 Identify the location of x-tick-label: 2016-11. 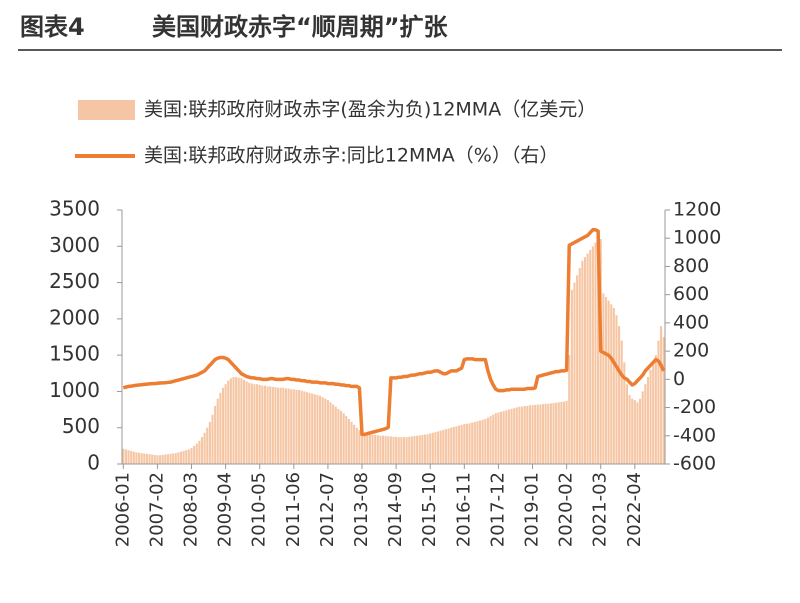
(463, 509).